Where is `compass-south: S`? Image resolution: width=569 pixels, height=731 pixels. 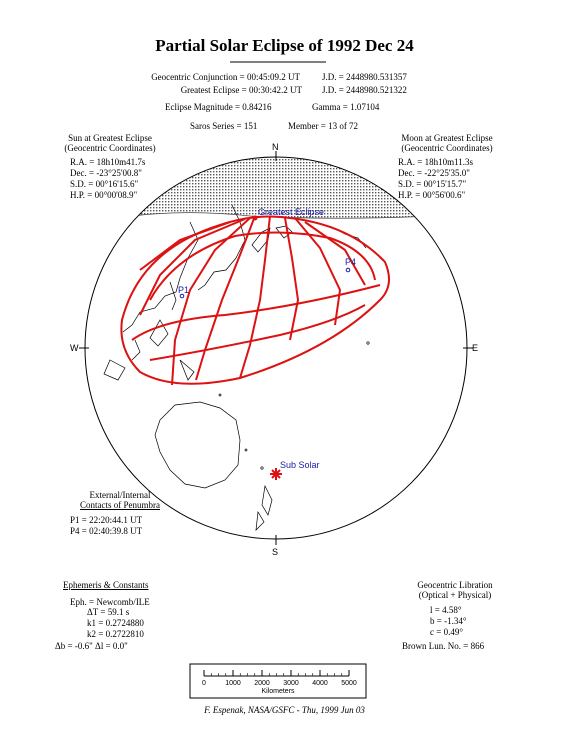 compass-south: S is located at coordinates (275, 552).